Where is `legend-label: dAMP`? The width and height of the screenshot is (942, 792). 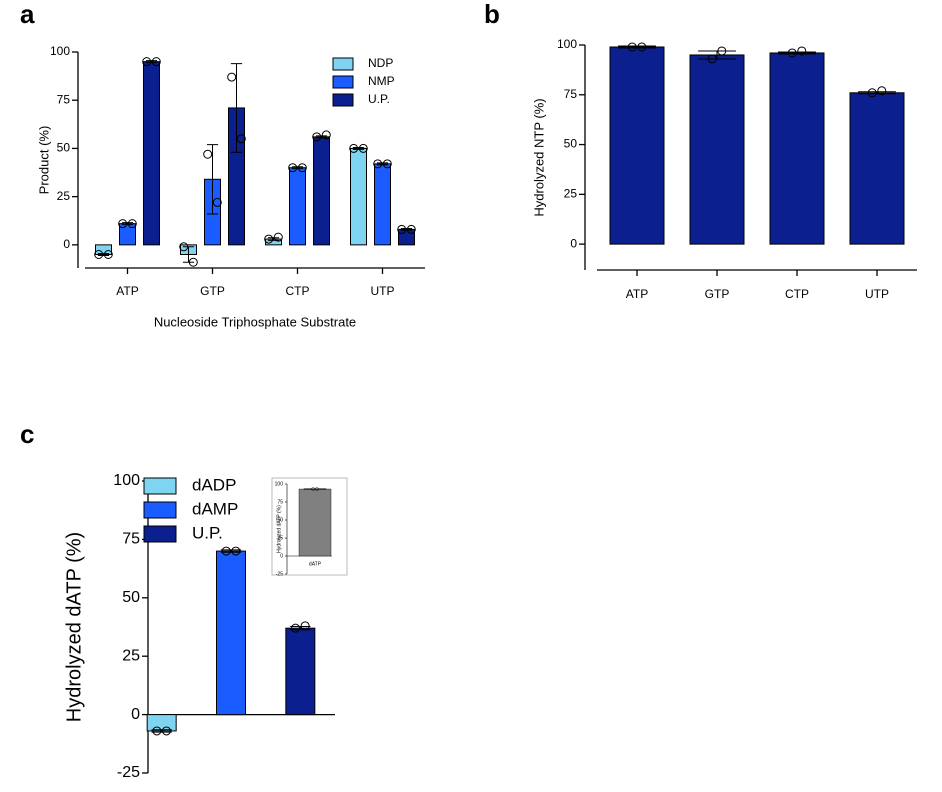
legend-label: dAMP is located at coordinates (215, 508).